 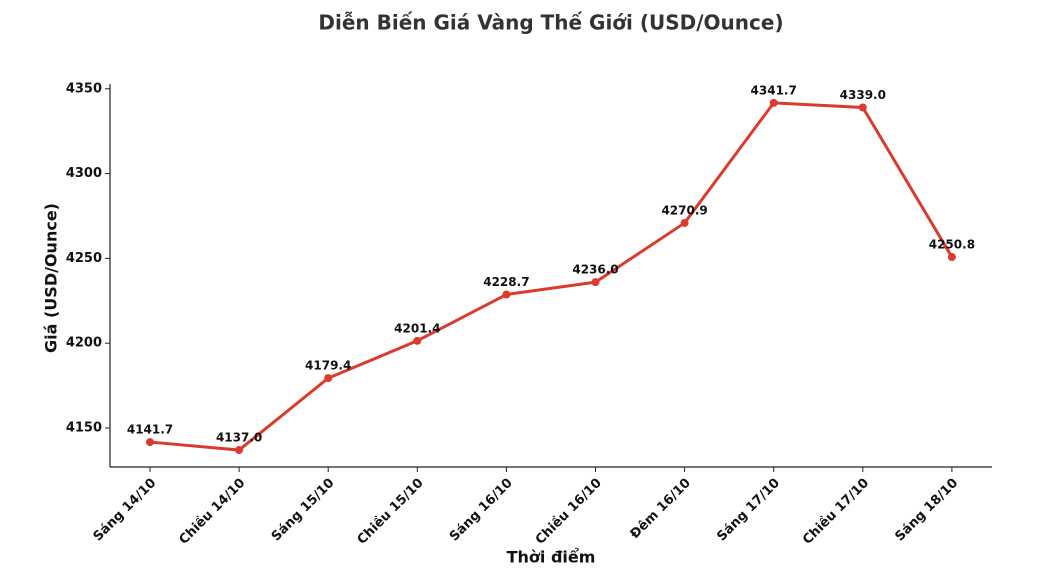 I want to click on data-label: 4270.9, so click(x=684, y=210).